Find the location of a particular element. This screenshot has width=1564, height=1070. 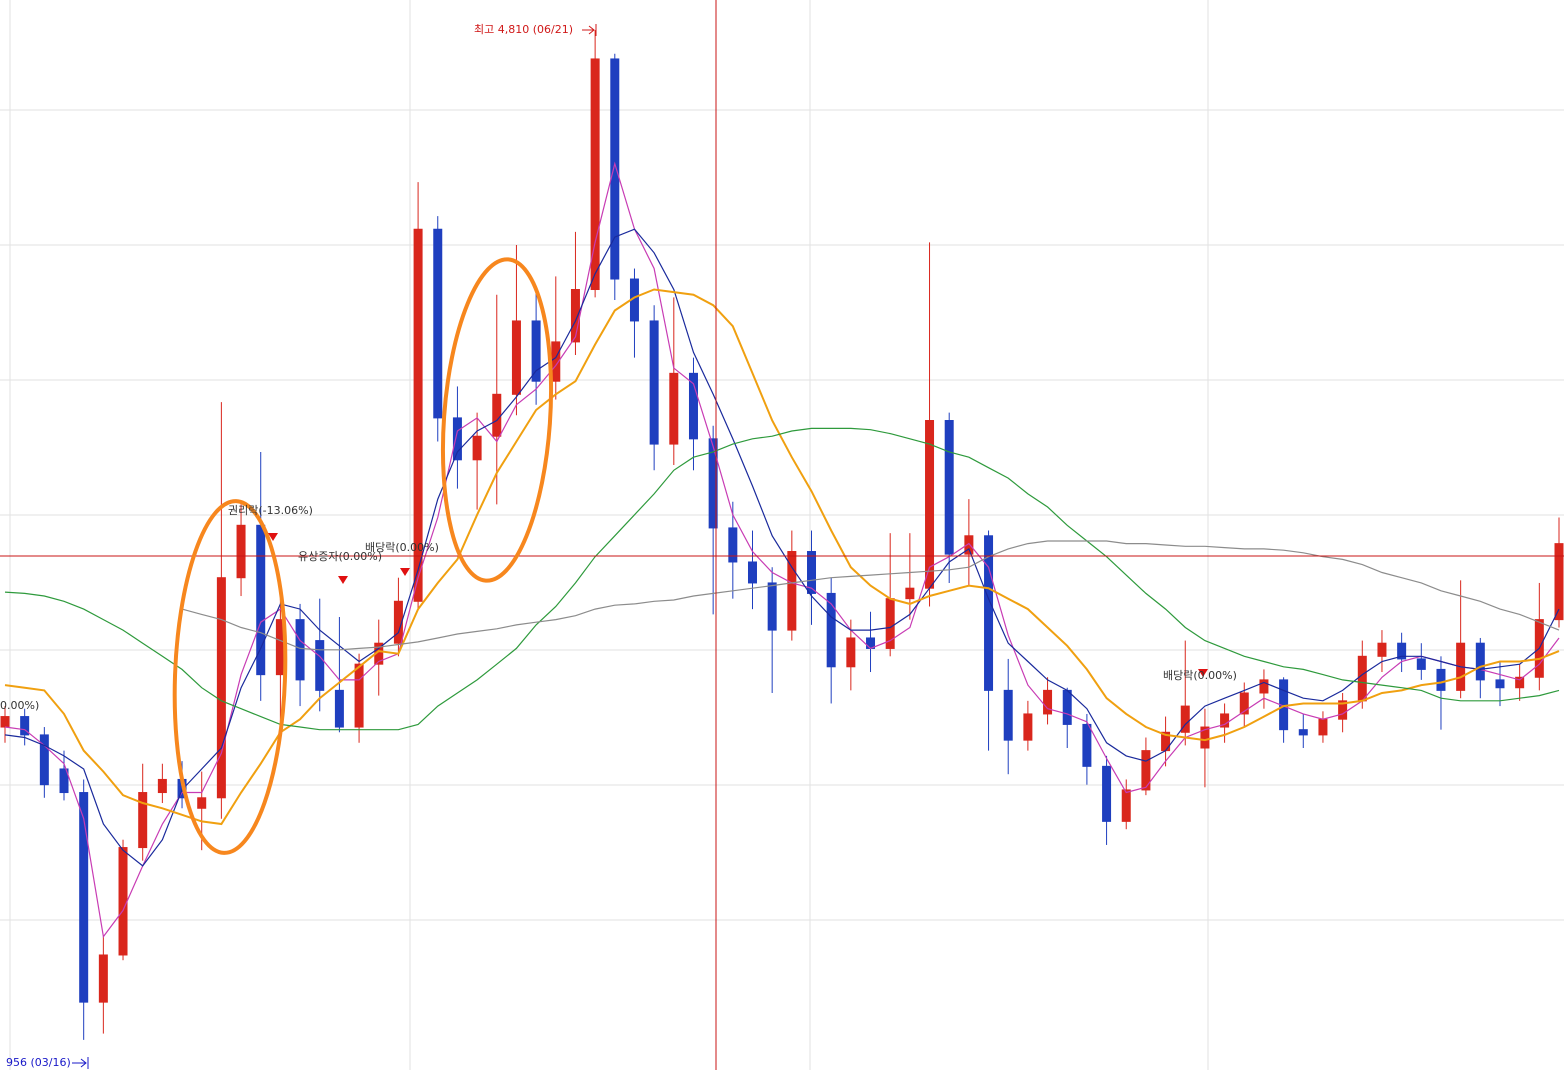

event-markers is located at coordinates (738, 605).